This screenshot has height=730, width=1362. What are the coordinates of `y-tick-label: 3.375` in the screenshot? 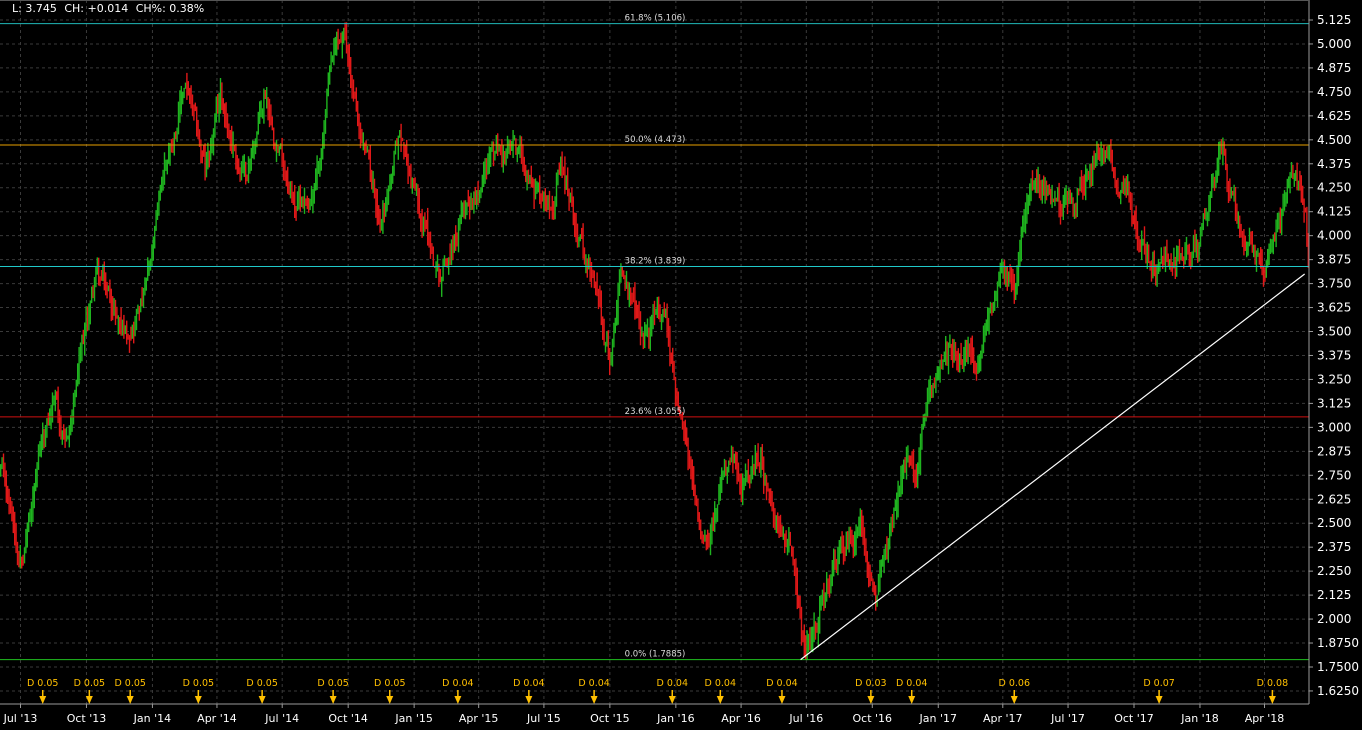 It's located at (1334, 355).